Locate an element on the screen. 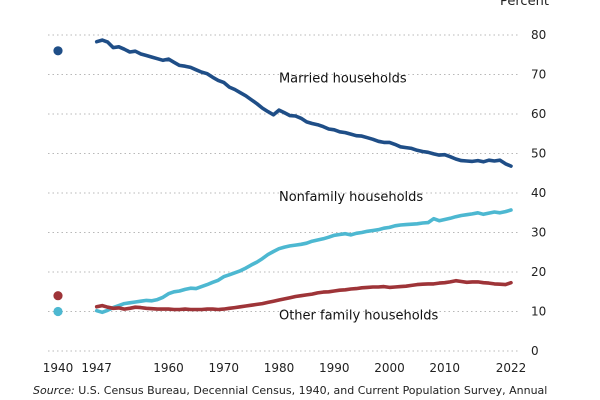  series-label-nonfamily-households: Nonfamily households is located at coordinates (351, 197).